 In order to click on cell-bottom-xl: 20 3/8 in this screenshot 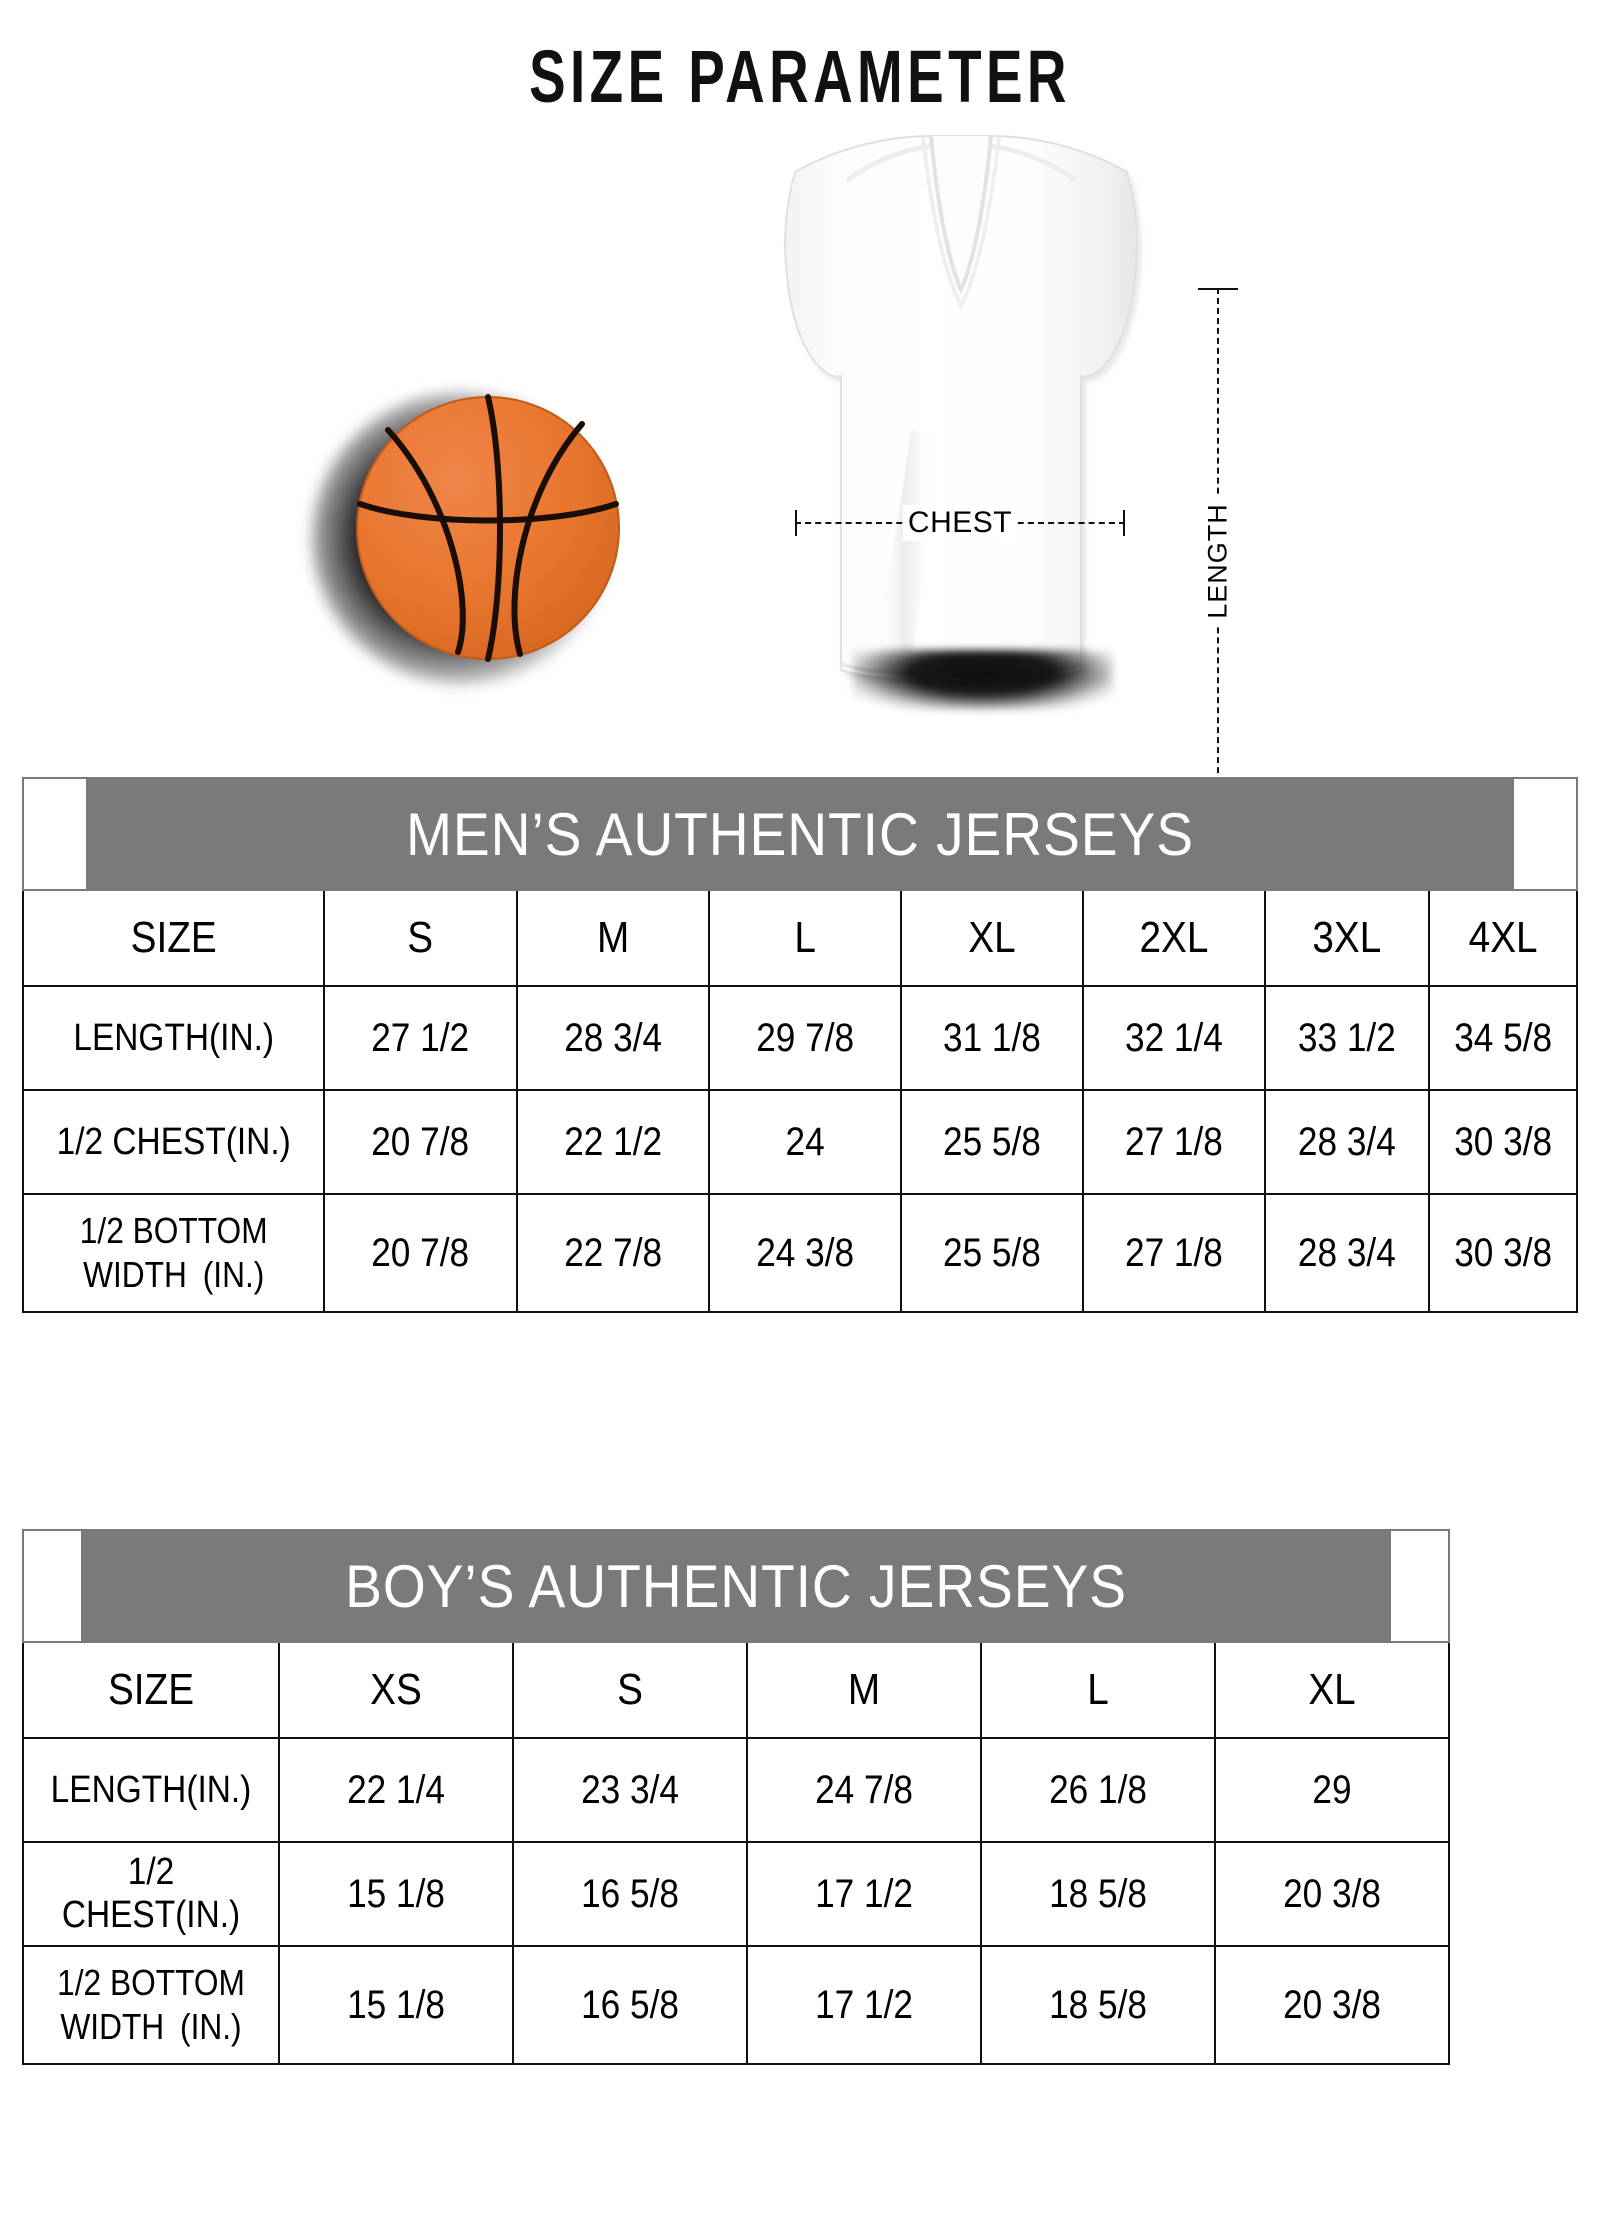, I will do `click(1332, 2005)`.